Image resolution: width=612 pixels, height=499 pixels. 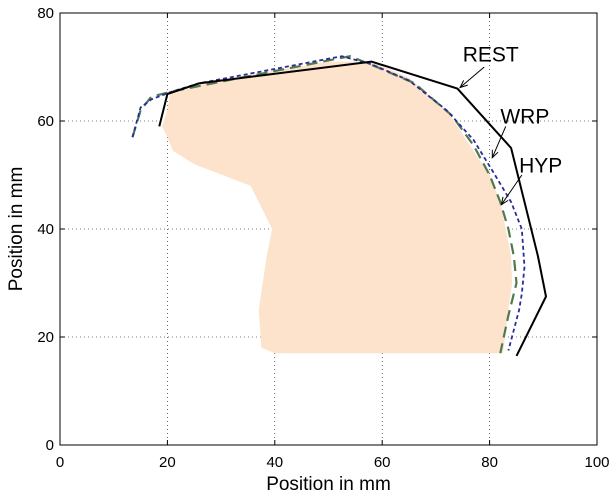 I want to click on y-tick-label: 60, so click(x=45, y=121).